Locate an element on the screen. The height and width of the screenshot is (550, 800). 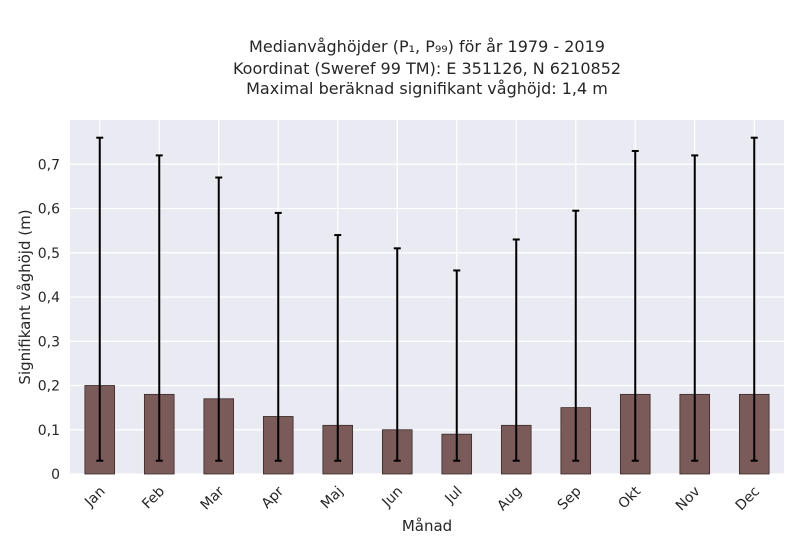
x-tick-label-jan: Jan is located at coordinates (94, 497).